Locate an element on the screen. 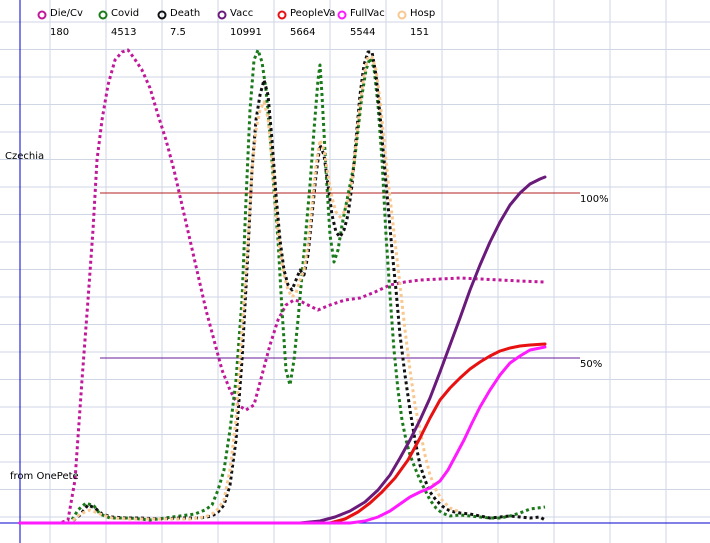 This screenshot has height=543, width=710. fullvac-marker-icon is located at coordinates (342, 15).